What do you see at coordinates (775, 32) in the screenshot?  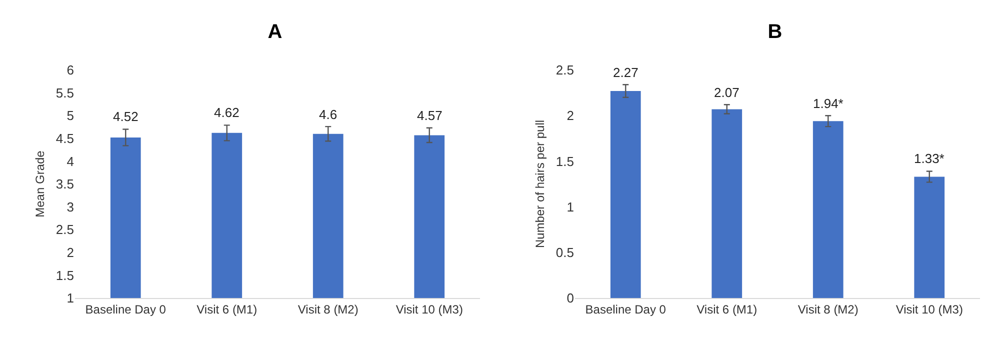 I see `chart-title: B` at bounding box center [775, 32].